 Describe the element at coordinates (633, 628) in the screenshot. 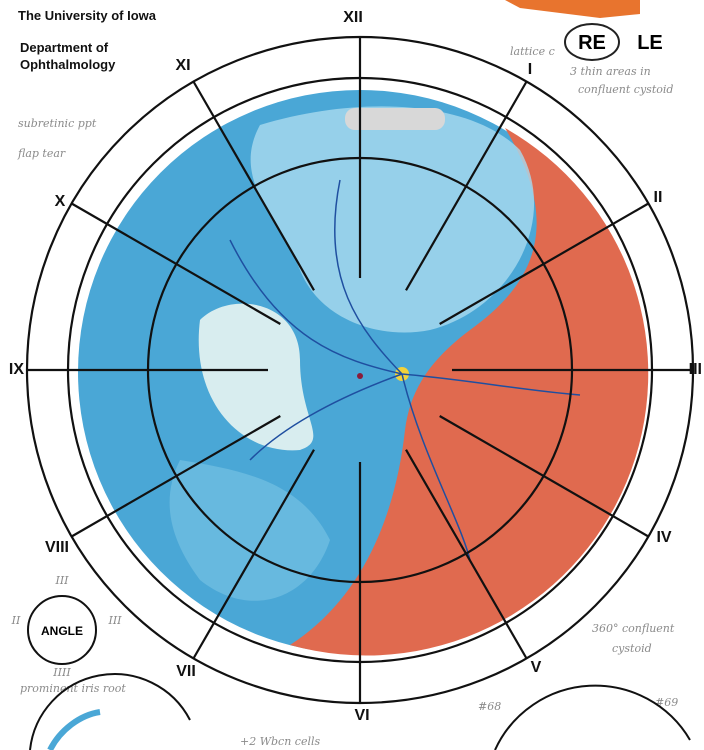

I see `note: 360° confluent` at that location.